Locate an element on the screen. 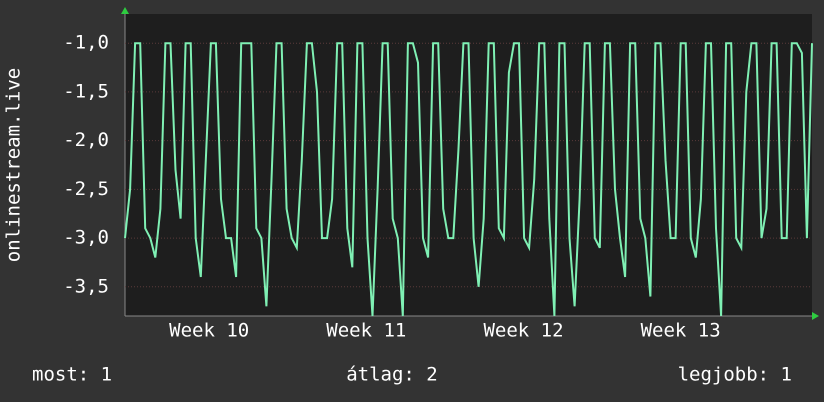 The width and height of the screenshot is (824, 402). x-tick-label: Week 13 is located at coordinates (681, 331).